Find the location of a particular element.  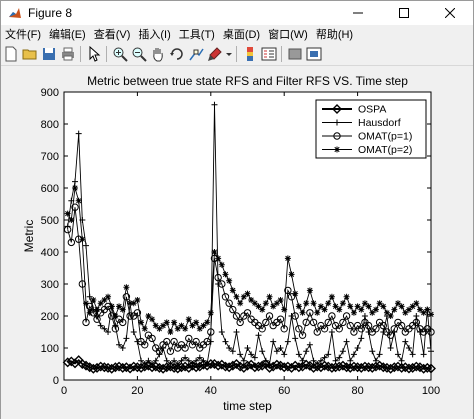

save-button is located at coordinates (49, 54).